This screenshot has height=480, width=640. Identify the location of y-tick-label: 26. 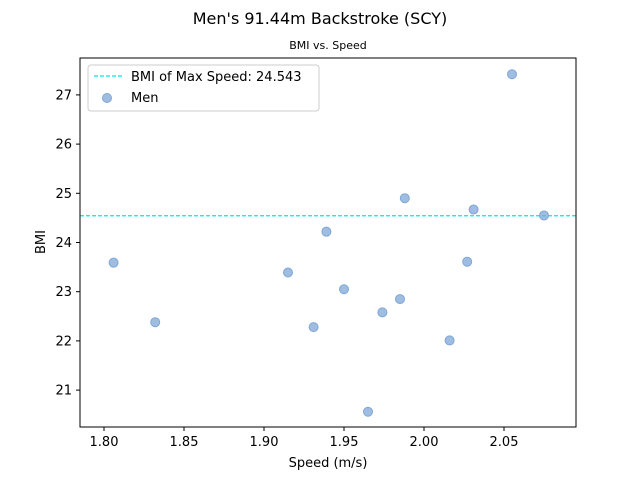
(63, 145).